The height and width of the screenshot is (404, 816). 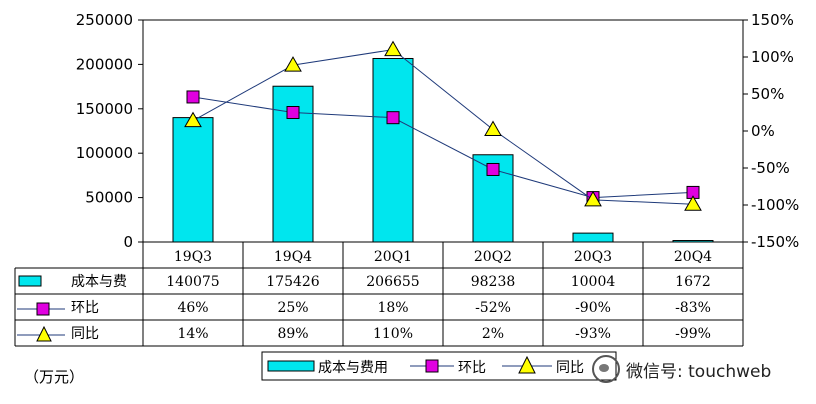 What do you see at coordinates (44, 333) in the screenshot?
I see `table-key-triangle` at bounding box center [44, 333].